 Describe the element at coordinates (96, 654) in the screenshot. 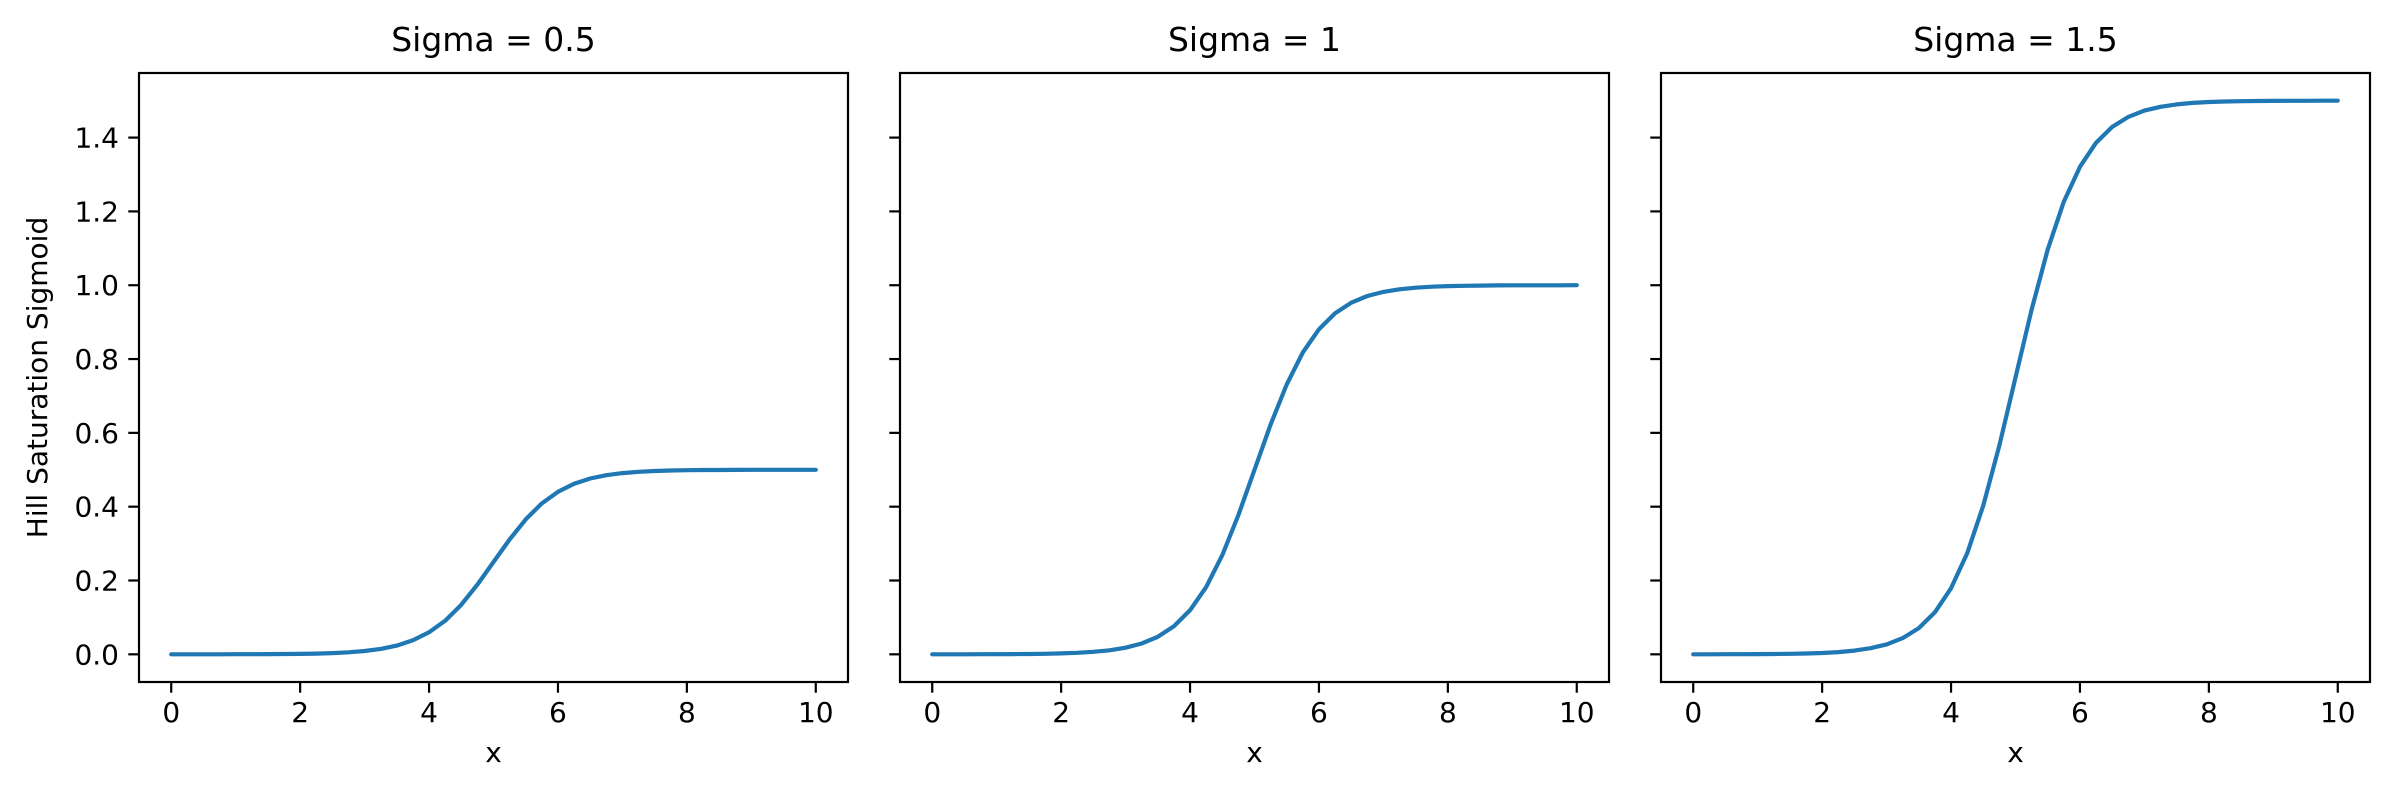

I see `y-tick-label: 0.0` at that location.